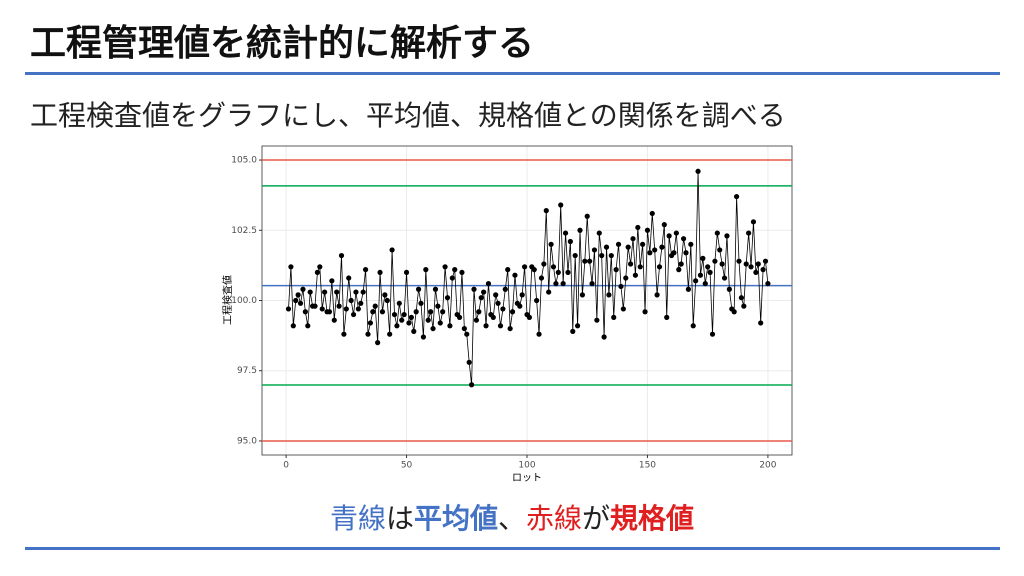 This screenshot has height=576, width=1024. What do you see at coordinates (244, 301) in the screenshot?
I see `y-tick-label: 100.0` at bounding box center [244, 301].